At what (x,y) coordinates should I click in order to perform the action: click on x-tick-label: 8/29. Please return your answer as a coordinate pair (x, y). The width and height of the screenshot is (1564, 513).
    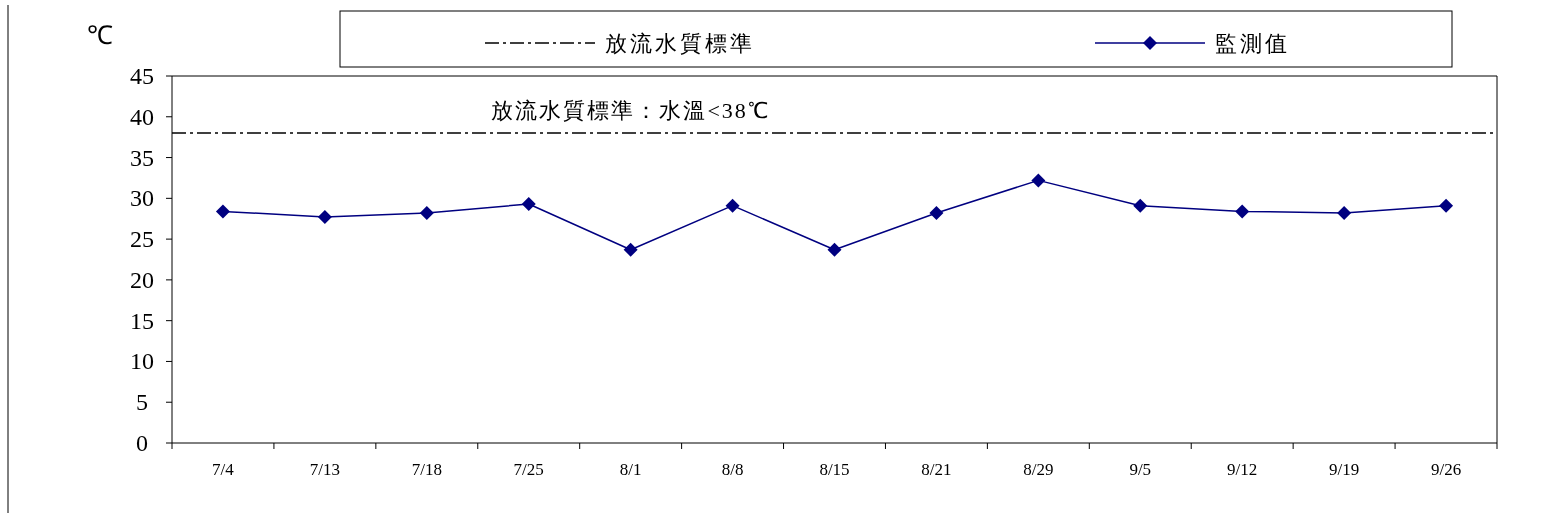
    Looking at the image, I should click on (1038, 469).